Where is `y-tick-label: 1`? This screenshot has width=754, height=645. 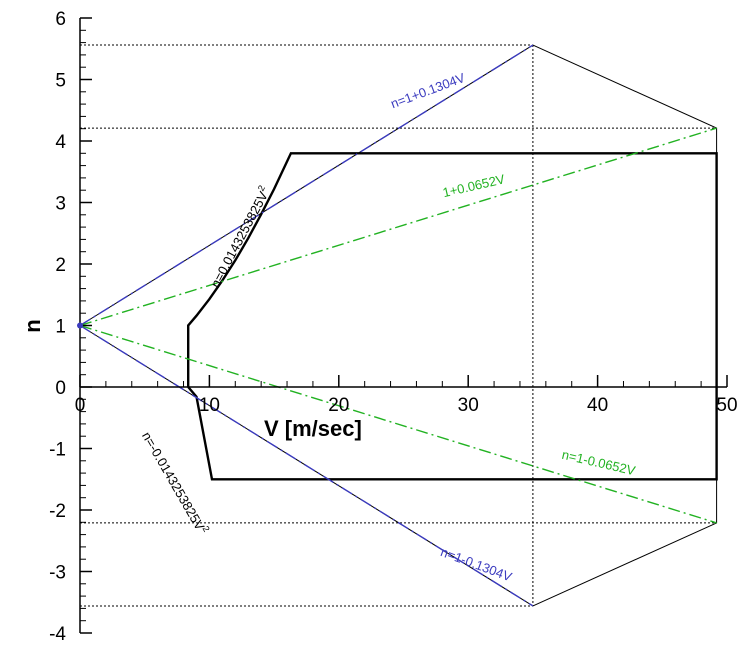 y-tick-label: 1 is located at coordinates (60, 327).